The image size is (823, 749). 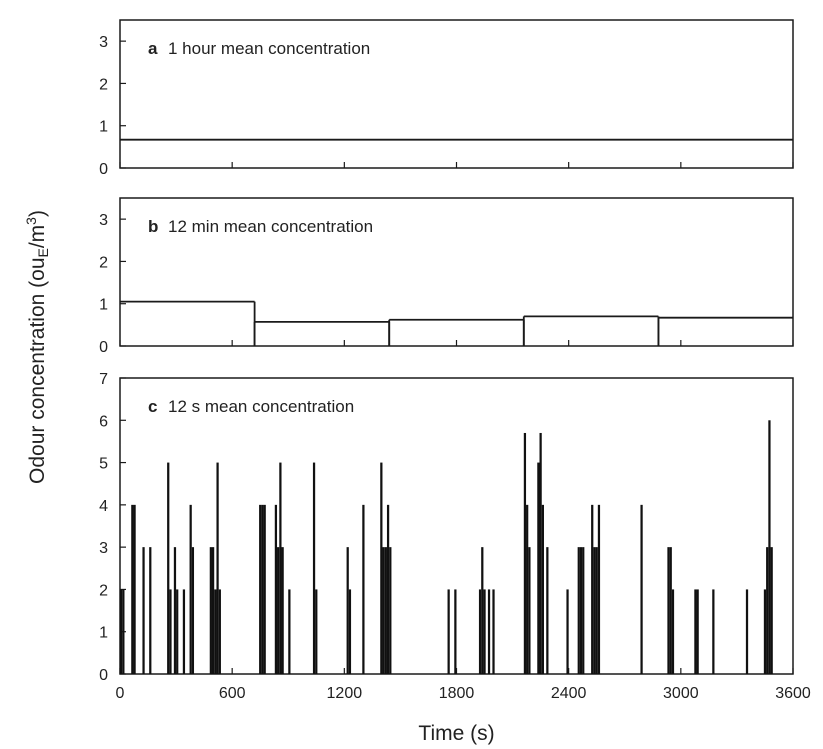 What do you see at coordinates (269, 48) in the screenshot?
I see `panel-a-title: 1 hour mean concentration` at bounding box center [269, 48].